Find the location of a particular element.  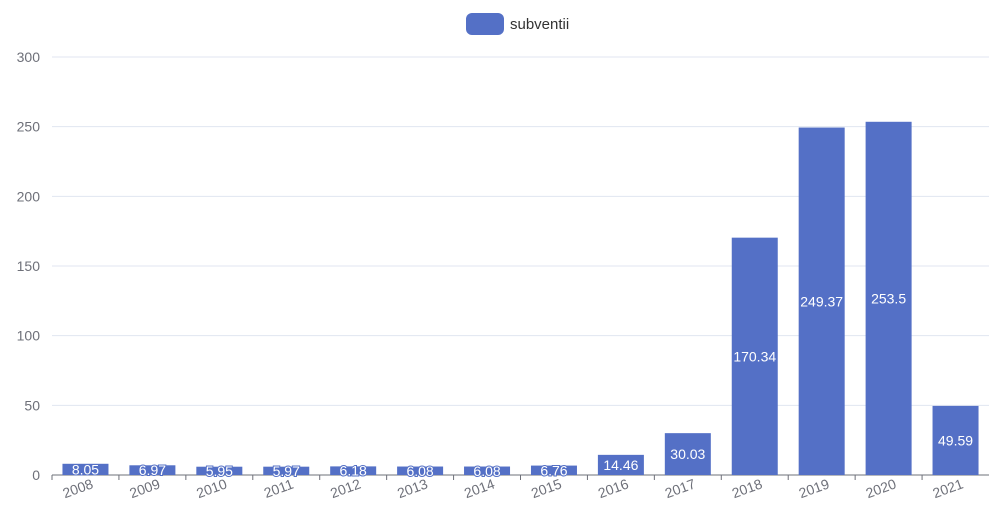

data-label-2012: 6.18 is located at coordinates (353, 471).